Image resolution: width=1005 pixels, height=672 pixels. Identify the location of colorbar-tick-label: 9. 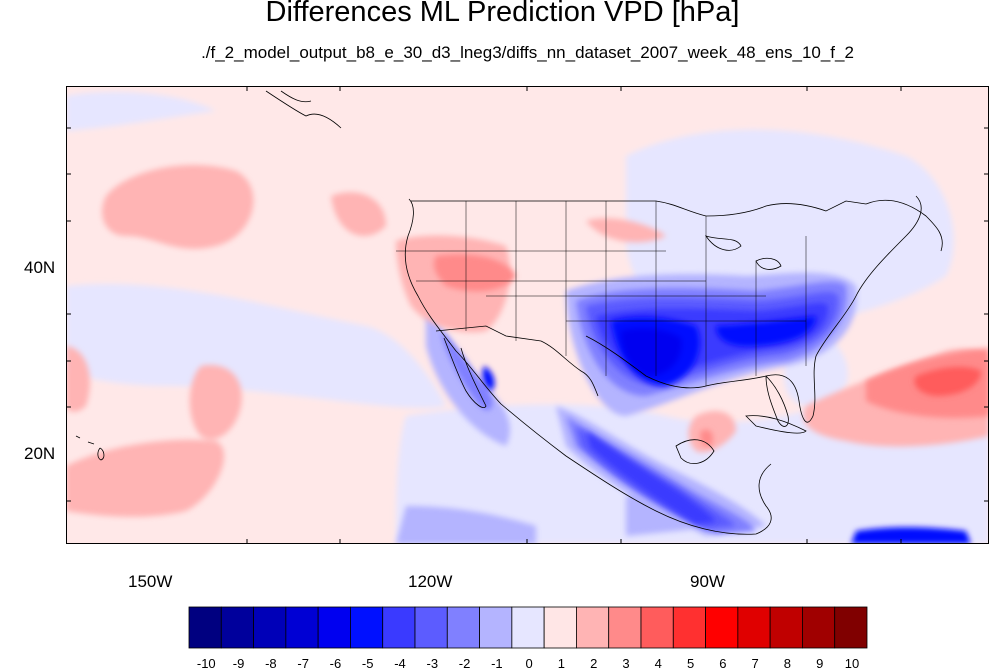
(820, 663).